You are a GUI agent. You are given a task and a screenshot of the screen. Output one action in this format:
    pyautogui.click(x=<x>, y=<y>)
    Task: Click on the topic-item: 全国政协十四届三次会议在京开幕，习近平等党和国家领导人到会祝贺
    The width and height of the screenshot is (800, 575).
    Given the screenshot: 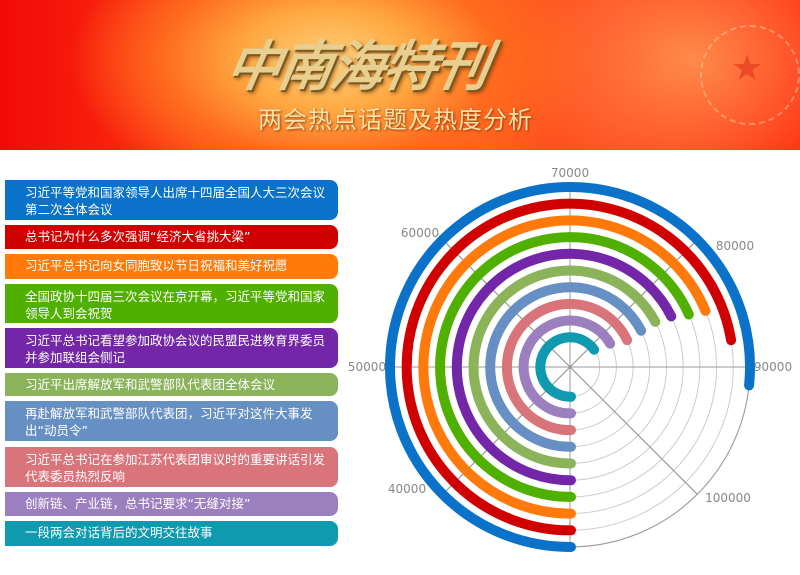 What is the action you would take?
    pyautogui.click(x=171, y=303)
    